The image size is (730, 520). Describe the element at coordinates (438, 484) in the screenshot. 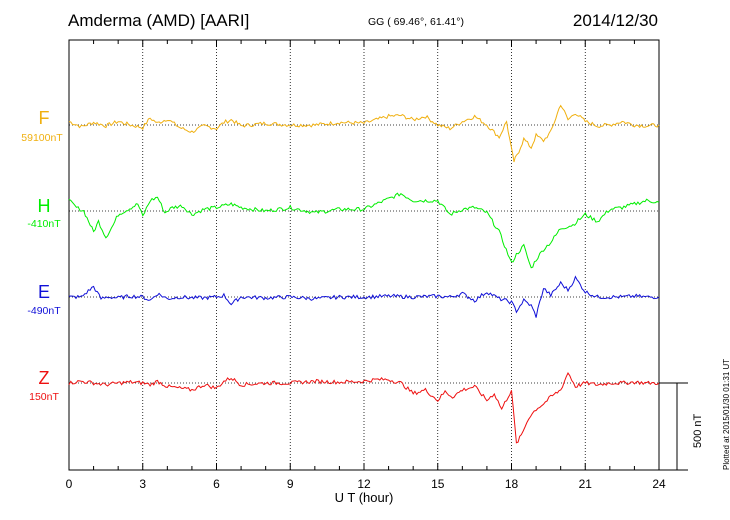

I see `x-tick-label-15: 15` at that location.